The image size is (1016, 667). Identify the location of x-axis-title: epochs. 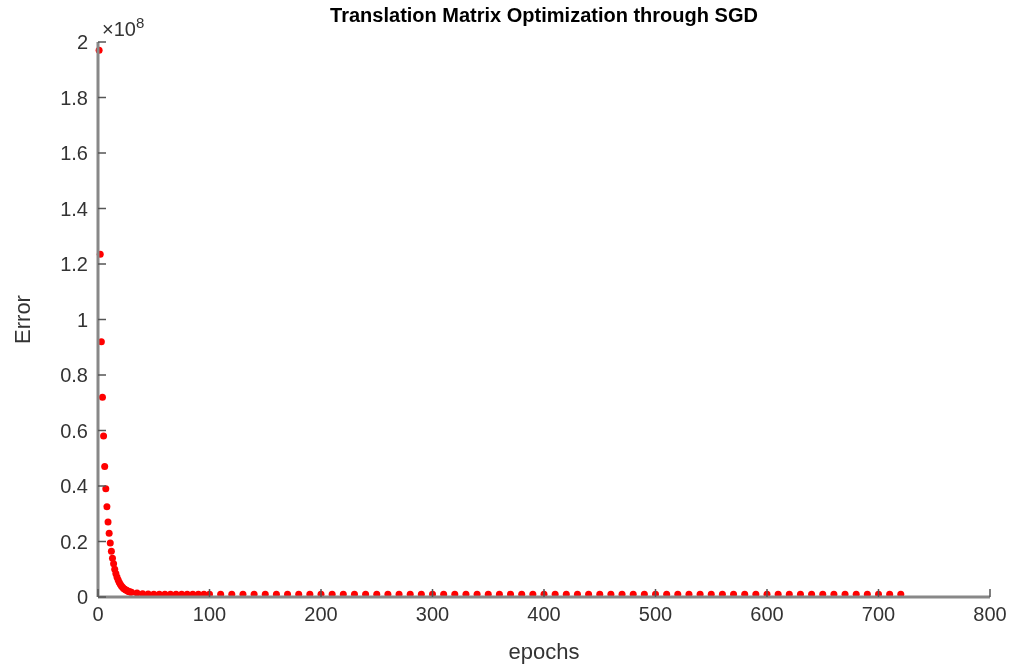
(544, 651).